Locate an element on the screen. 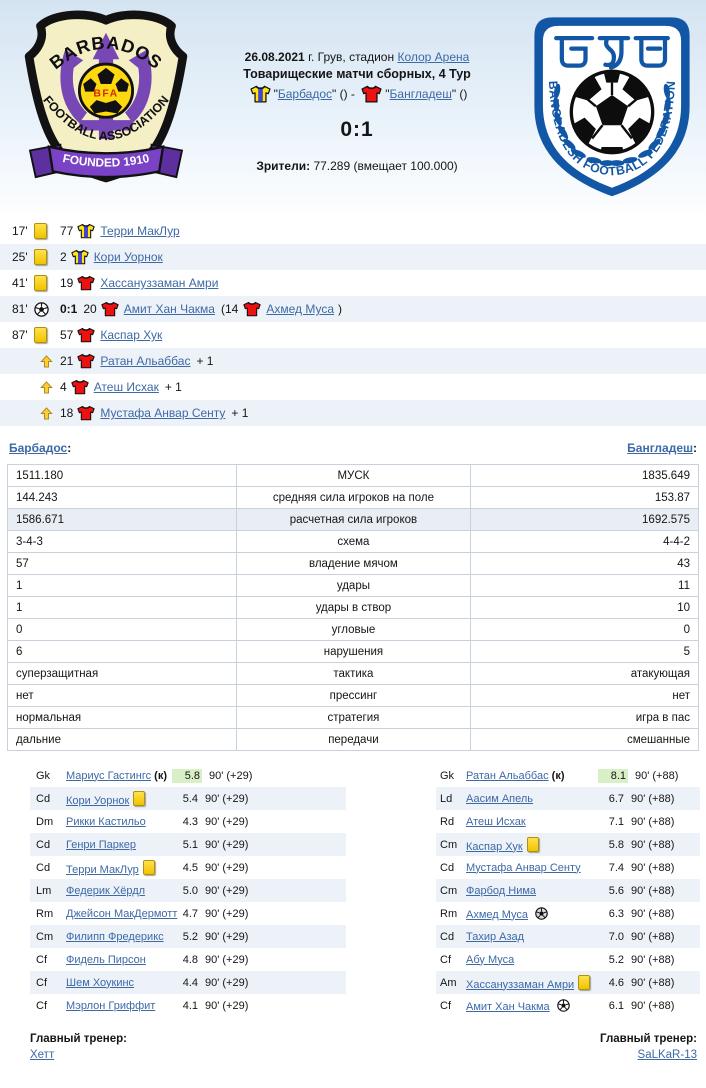 The height and width of the screenshot is (1088, 706). lineup-player-row: Cd Тахир Азад 7.0 90' (+88) is located at coordinates (568, 936).